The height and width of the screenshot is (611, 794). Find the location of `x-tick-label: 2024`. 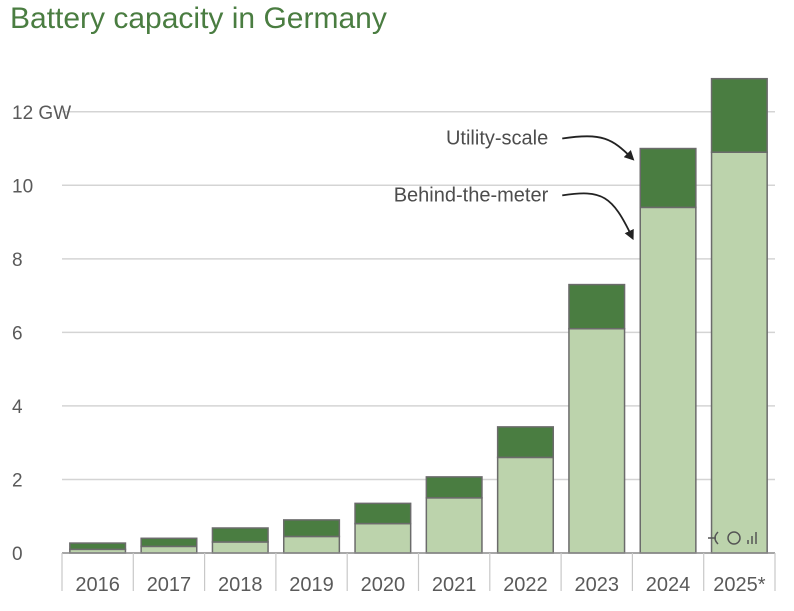

x-tick-label: 2024 is located at coordinates (668, 585).